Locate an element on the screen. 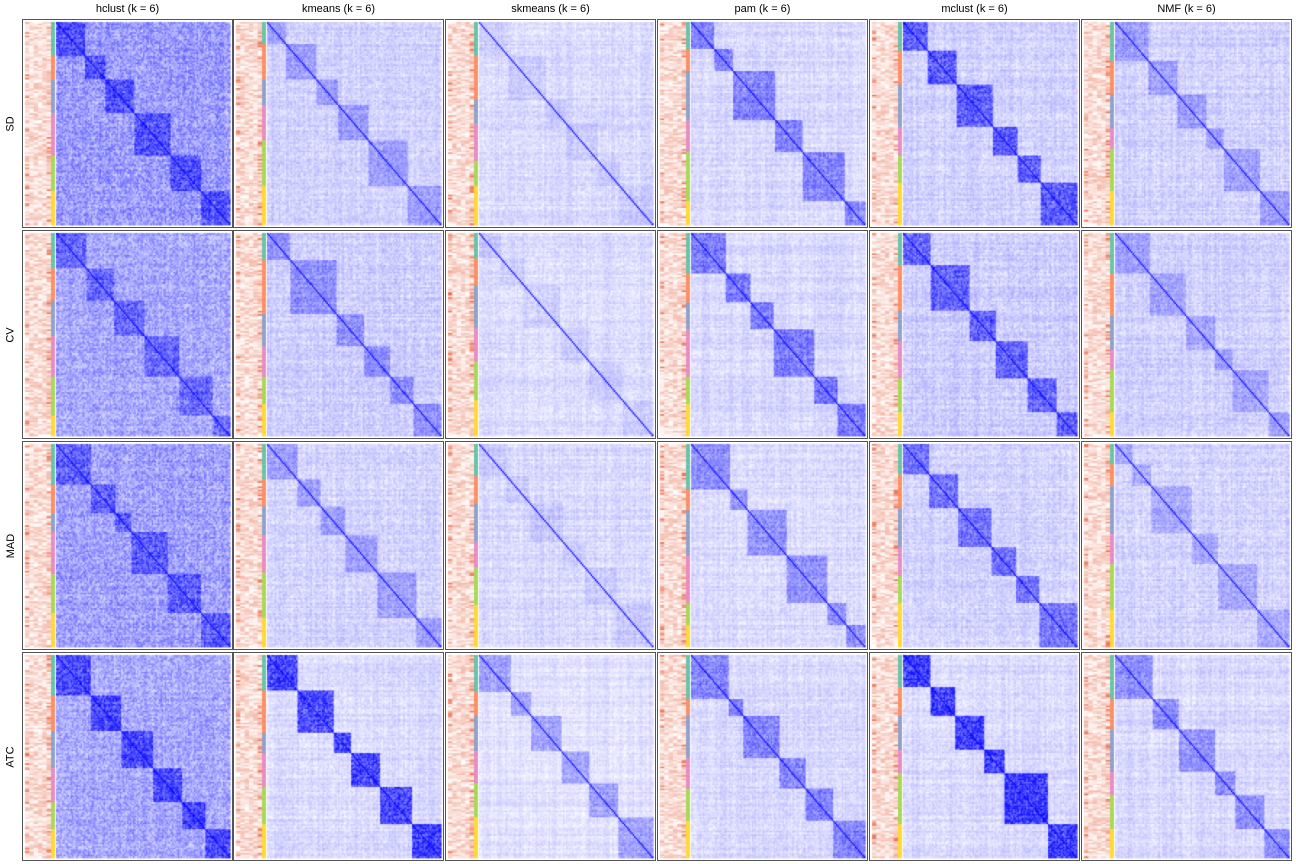  heatmap-panel-pam-atc is located at coordinates (762, 756).